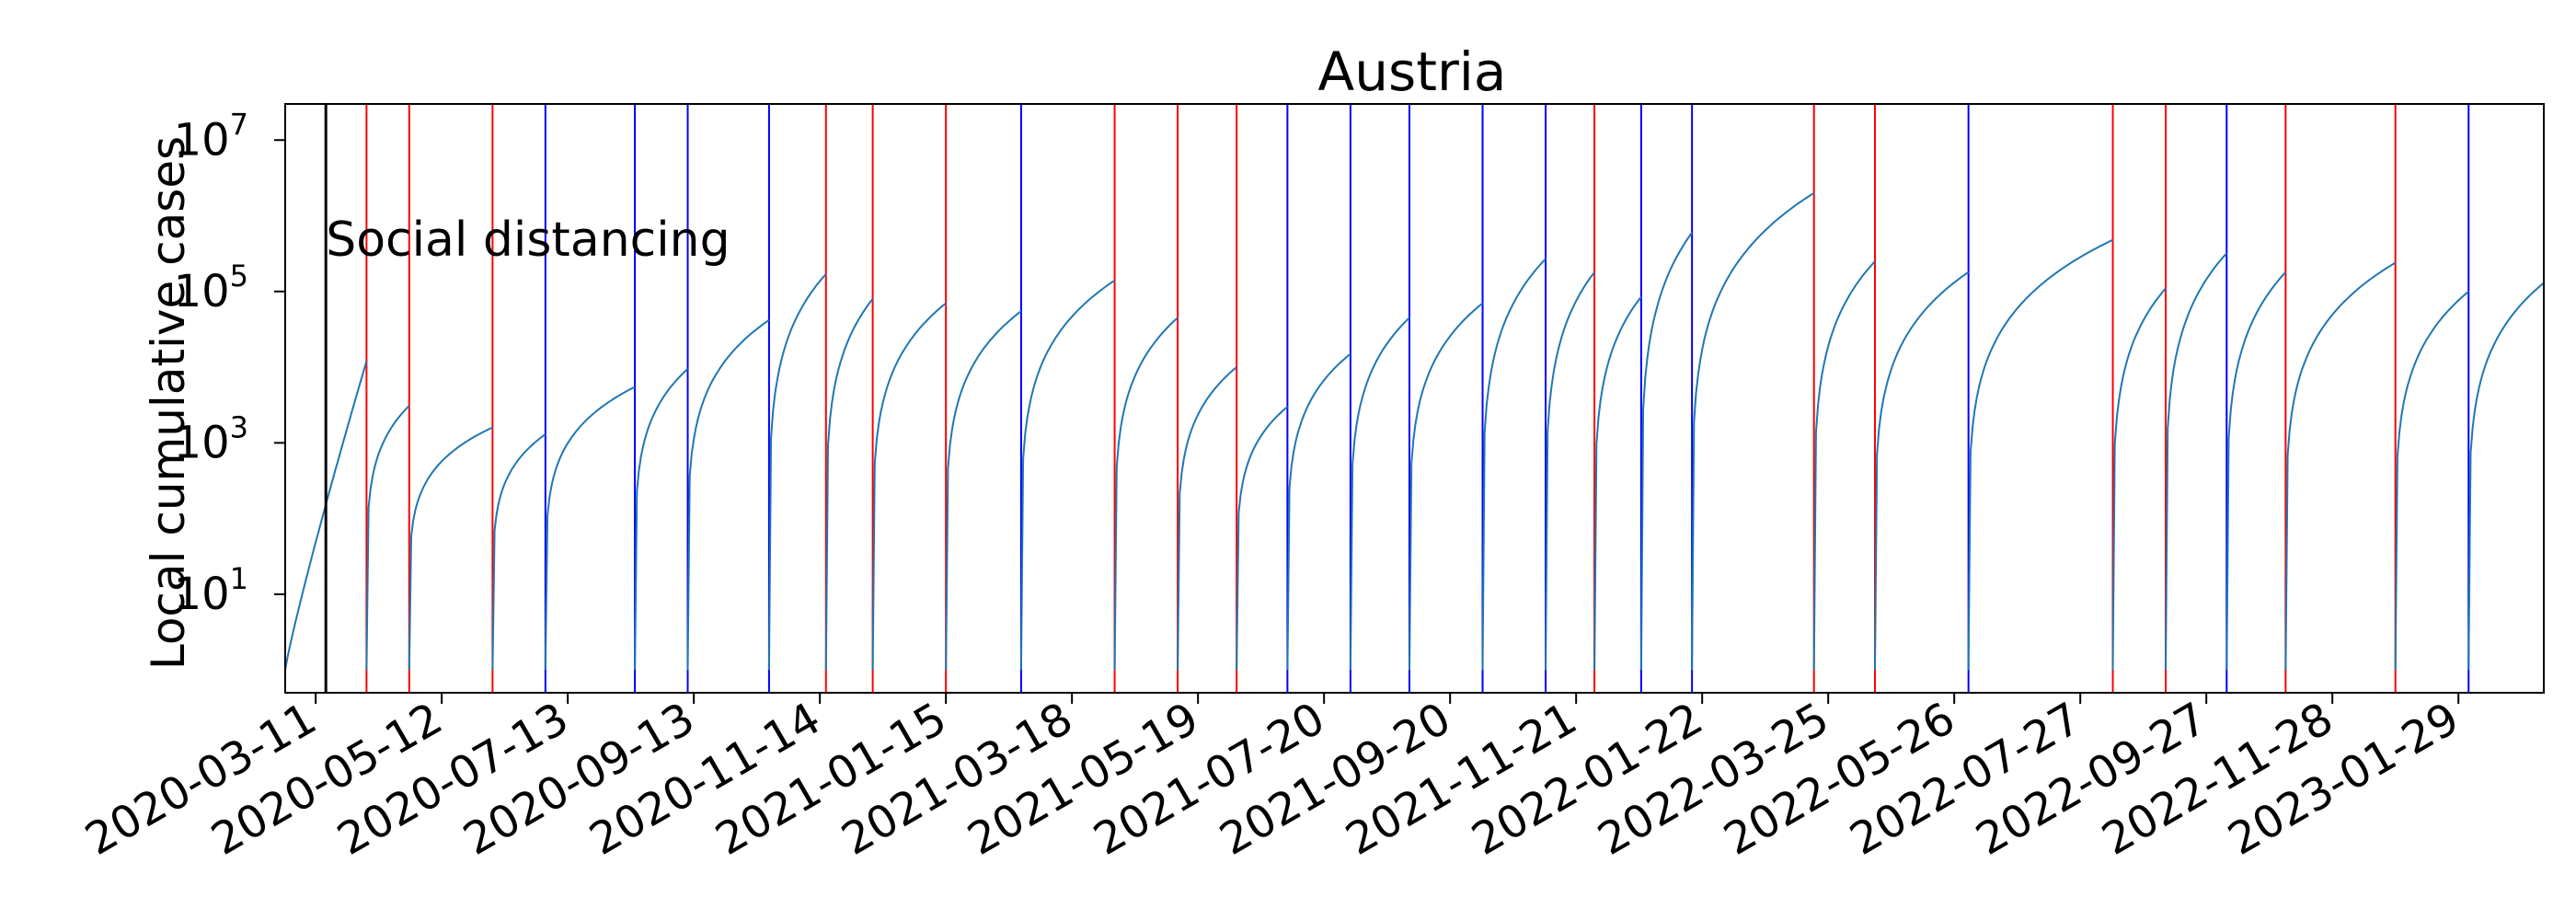 The width and height of the screenshot is (2576, 920). I want to click on y-axis-label: Local cumulative cases, so click(168, 403).